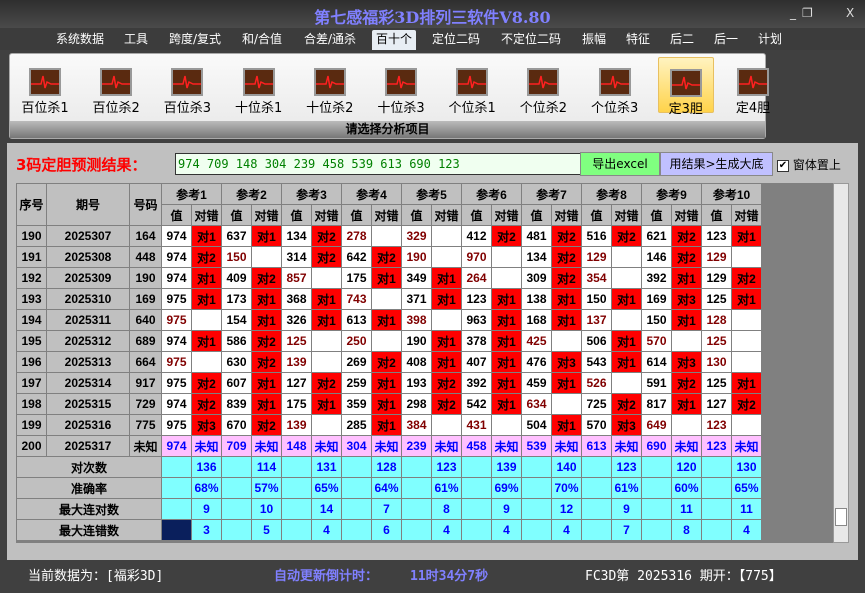  What do you see at coordinates (195, 39) in the screenshot?
I see `menu-item: 跨度/复式` at bounding box center [195, 39].